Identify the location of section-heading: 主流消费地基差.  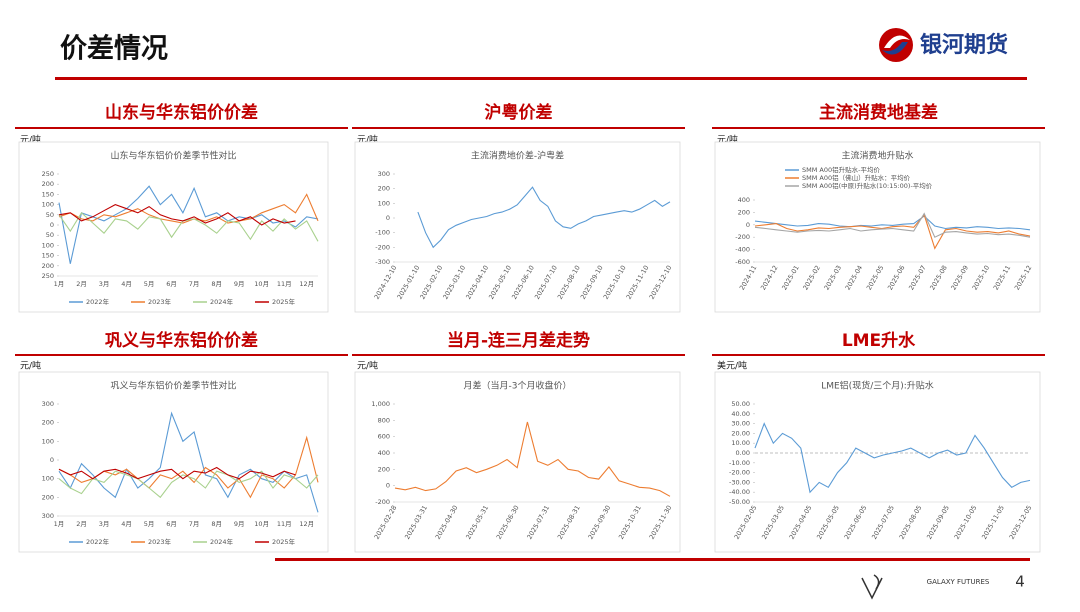
(878, 112).